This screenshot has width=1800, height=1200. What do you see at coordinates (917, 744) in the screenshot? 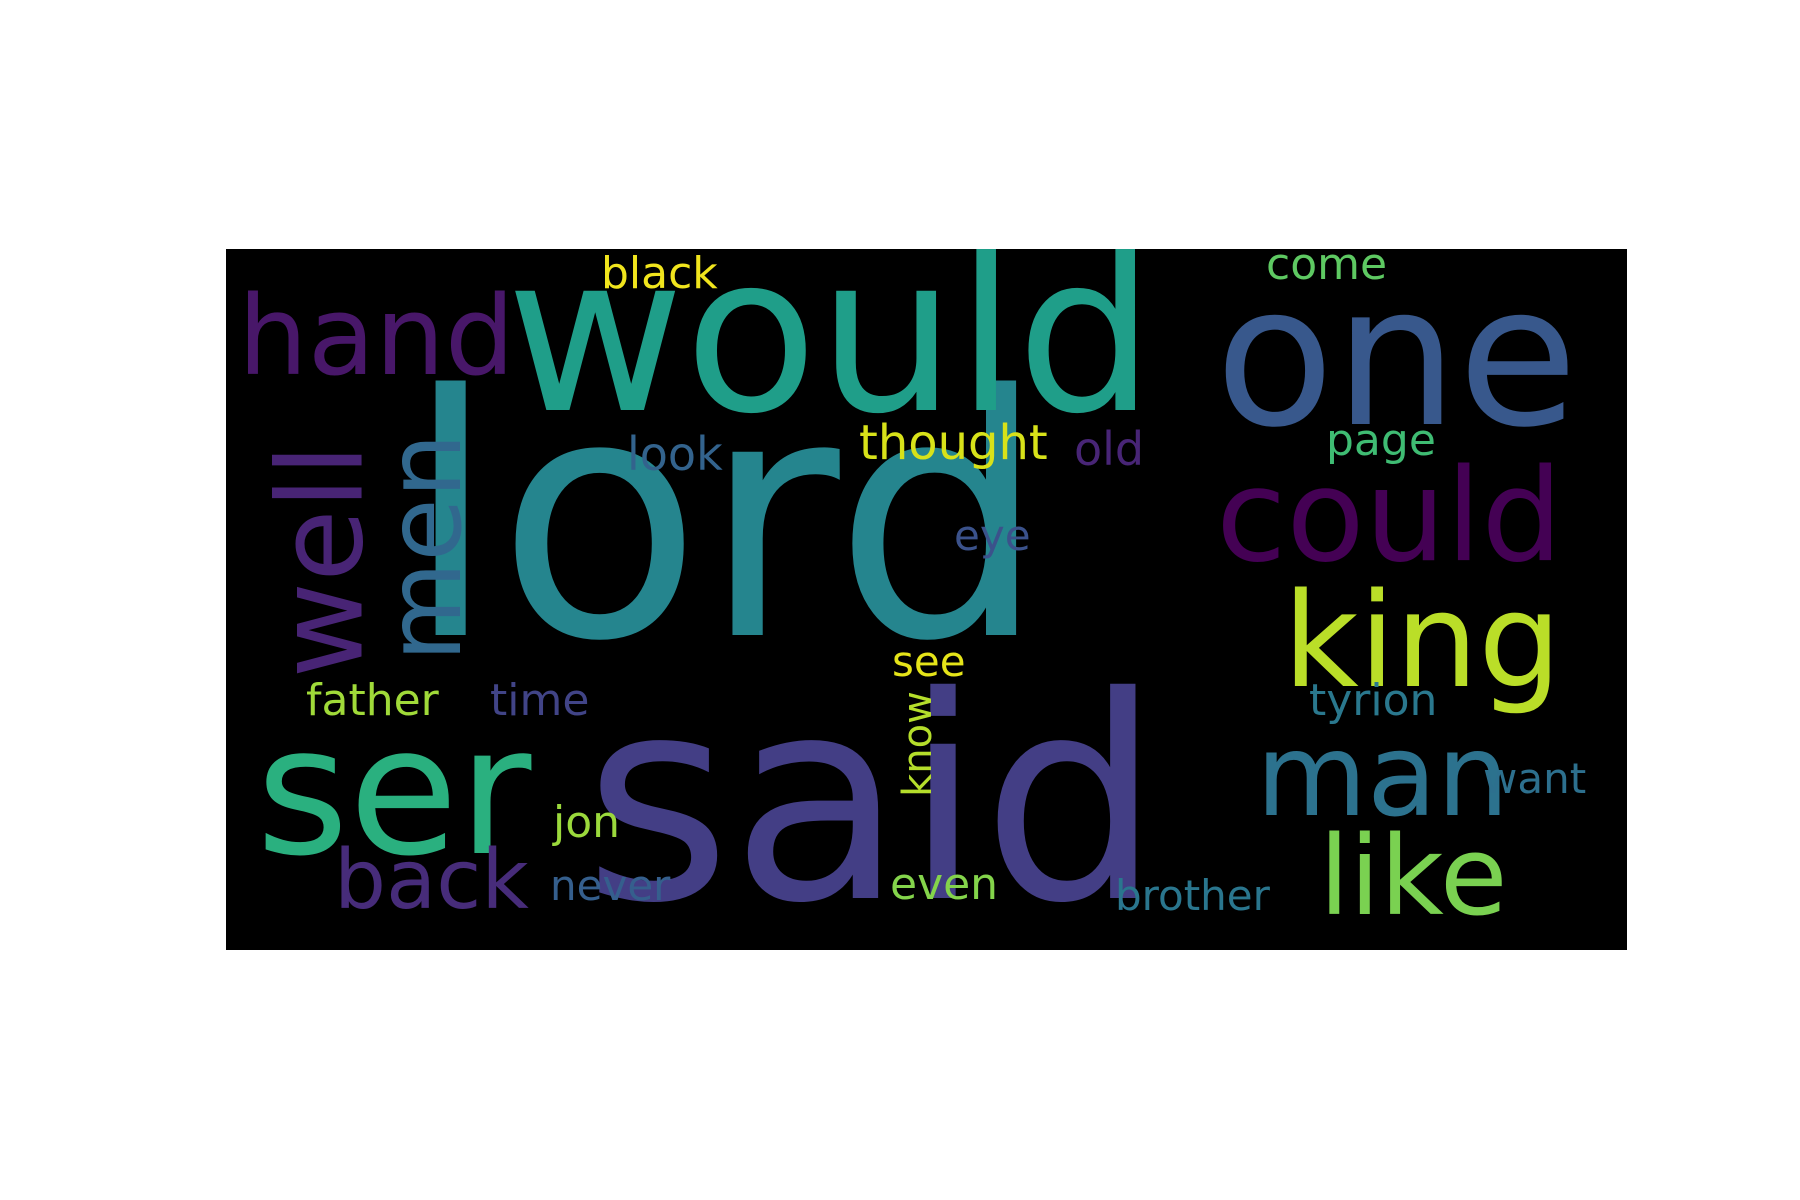
I see `word-know: know` at bounding box center [917, 744].